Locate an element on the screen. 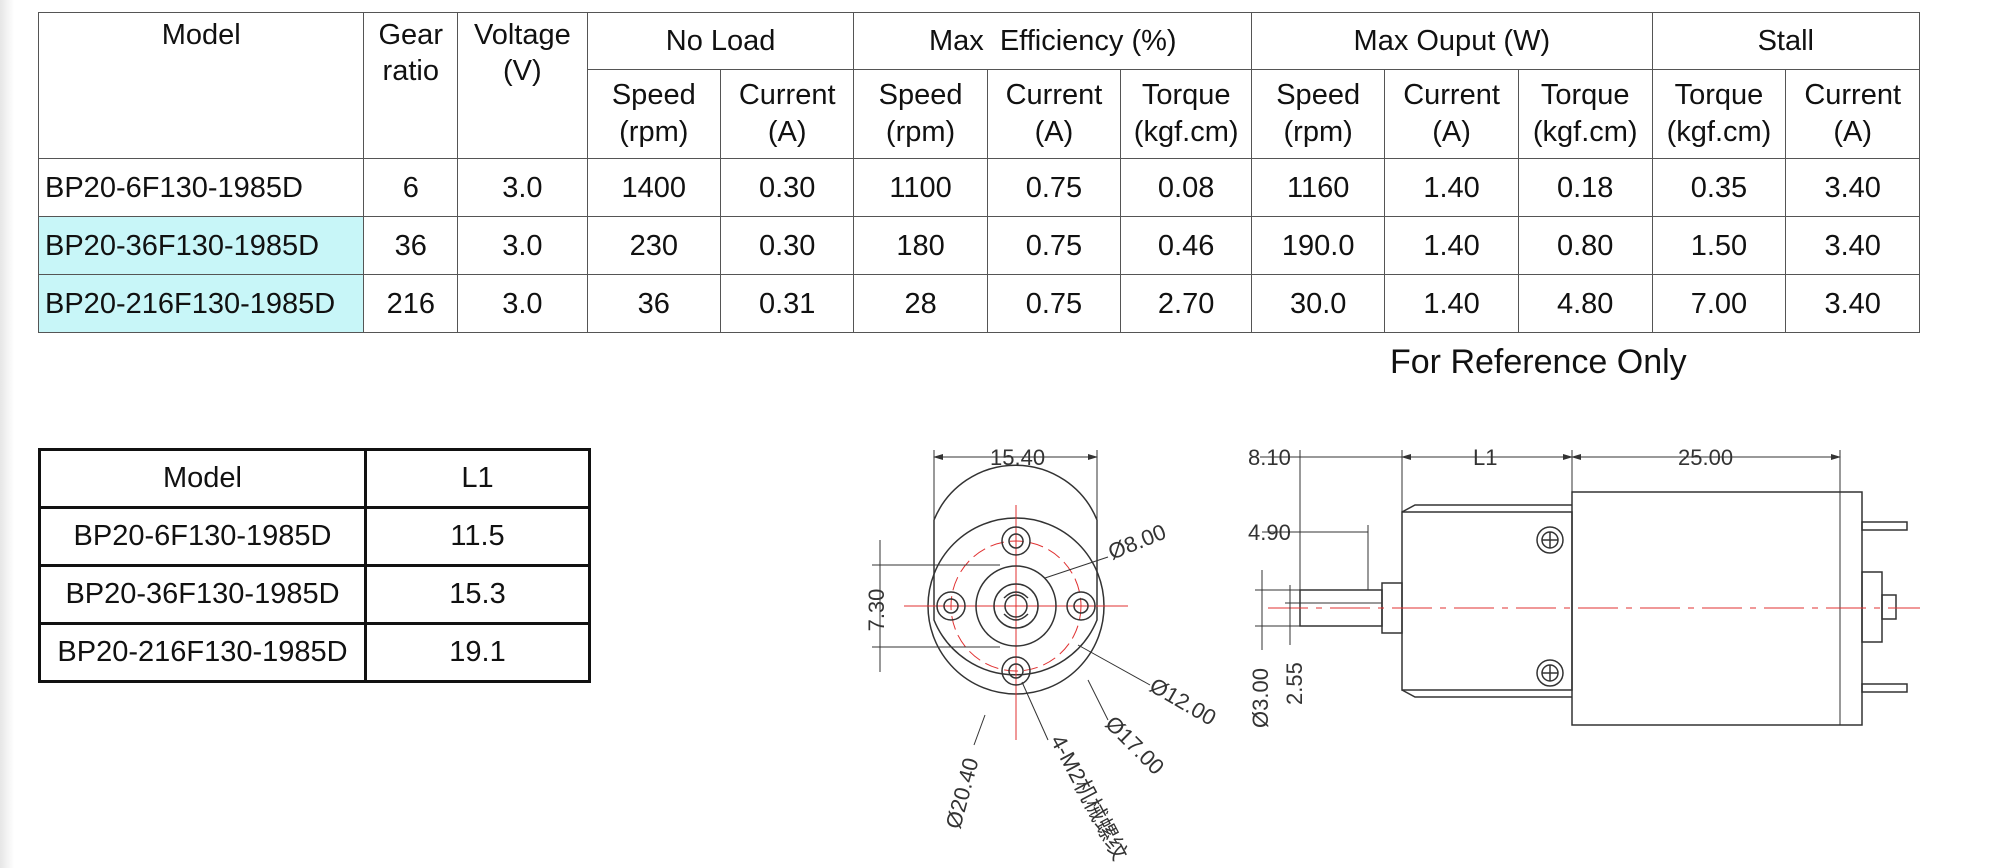  table-row: BP20-216F130-1985D 19.1 is located at coordinates (314, 652).